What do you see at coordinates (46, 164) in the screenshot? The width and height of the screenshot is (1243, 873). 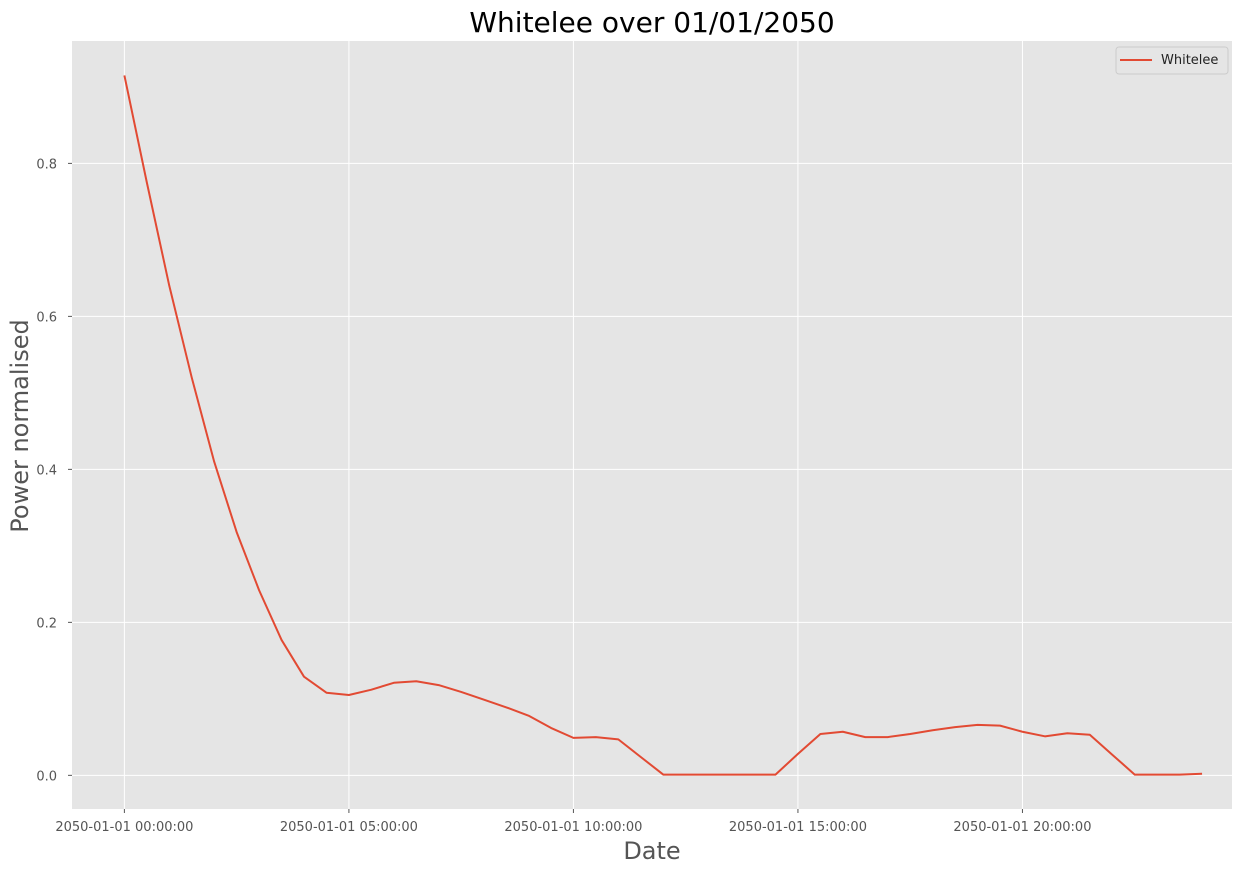 I see `y-tick-label: 0.8` at bounding box center [46, 164].